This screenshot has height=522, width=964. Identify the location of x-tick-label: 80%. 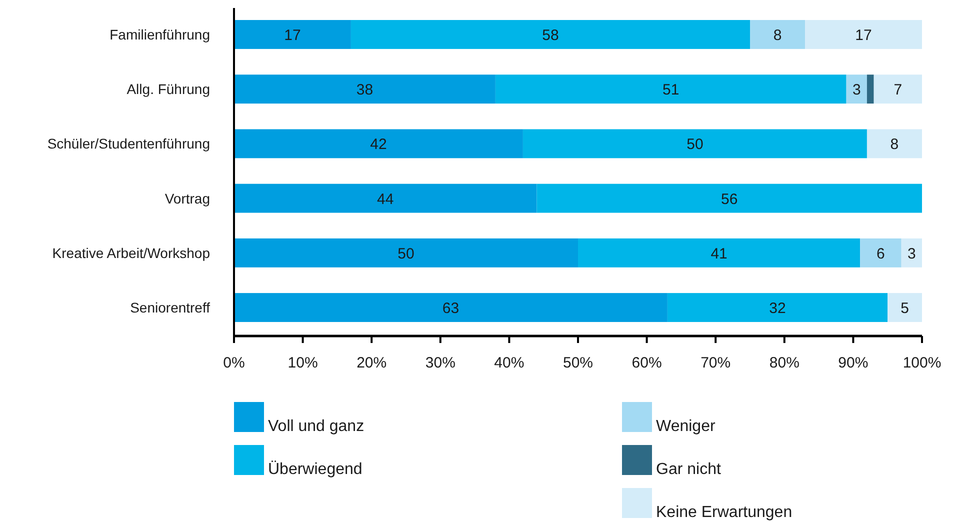
(784, 363).